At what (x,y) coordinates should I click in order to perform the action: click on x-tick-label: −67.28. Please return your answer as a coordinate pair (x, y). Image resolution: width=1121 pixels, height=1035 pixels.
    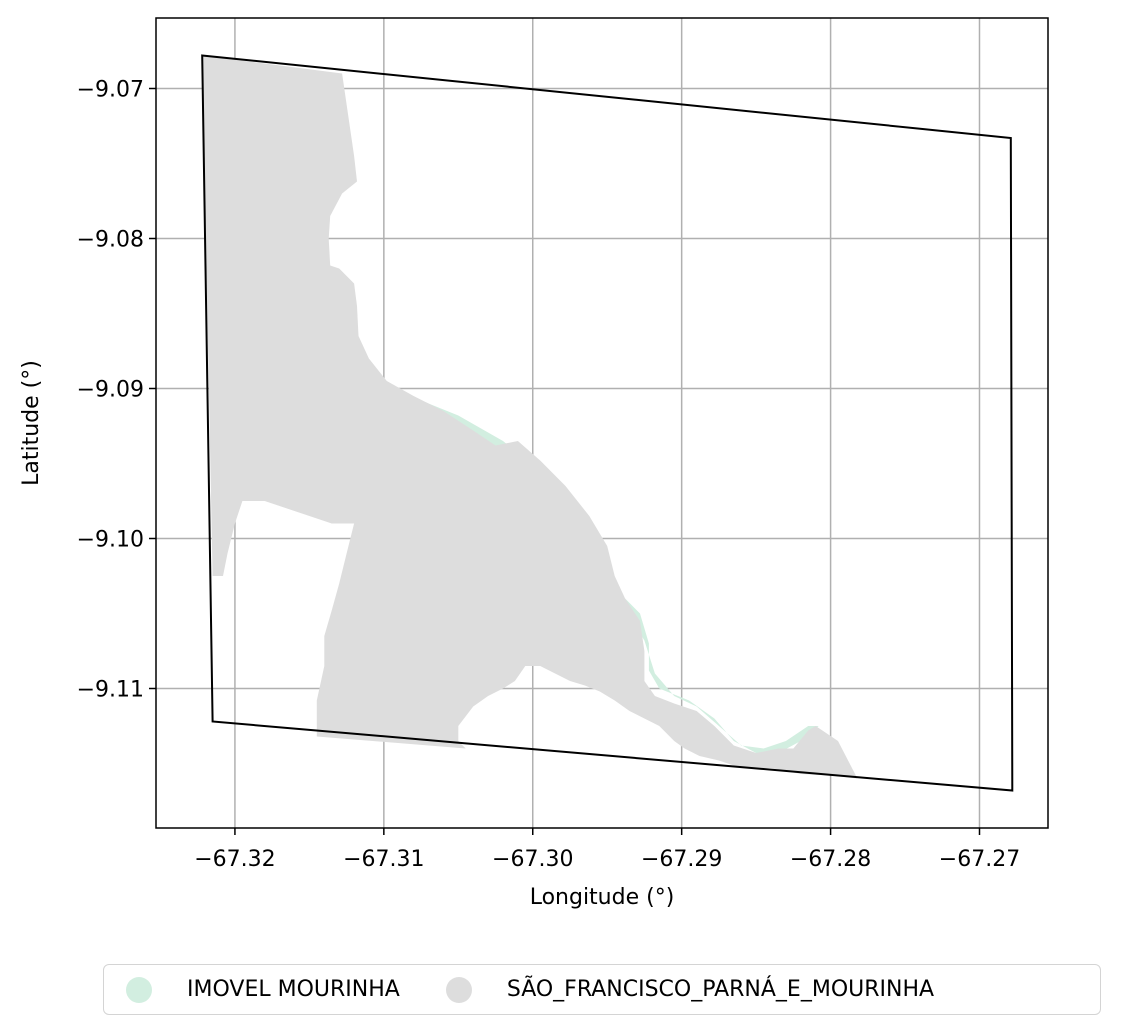
    Looking at the image, I should click on (830, 859).